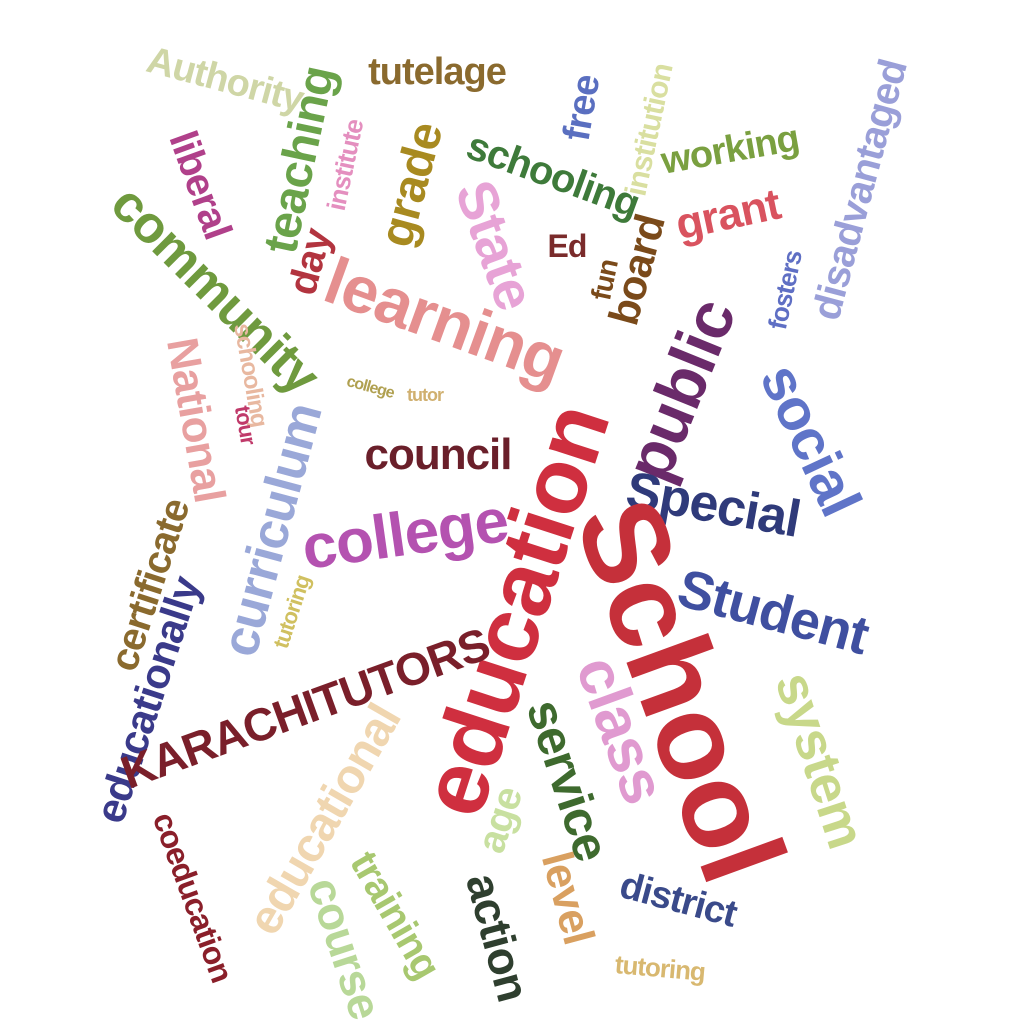 The width and height of the screenshot is (1024, 1024). Describe the element at coordinates (245, 425) in the screenshot. I see `word-tour: tour` at that location.